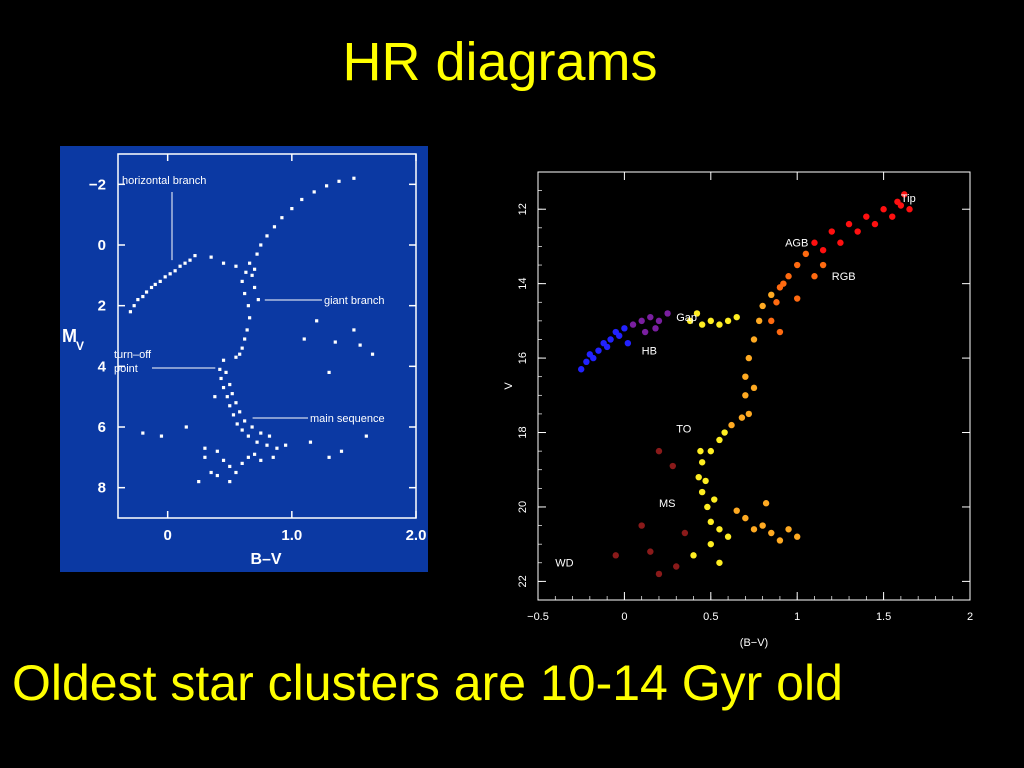 Image resolution: width=1024 pixels, height=768 pixels. I want to click on left-y-tick-label: 8, so click(102, 488).